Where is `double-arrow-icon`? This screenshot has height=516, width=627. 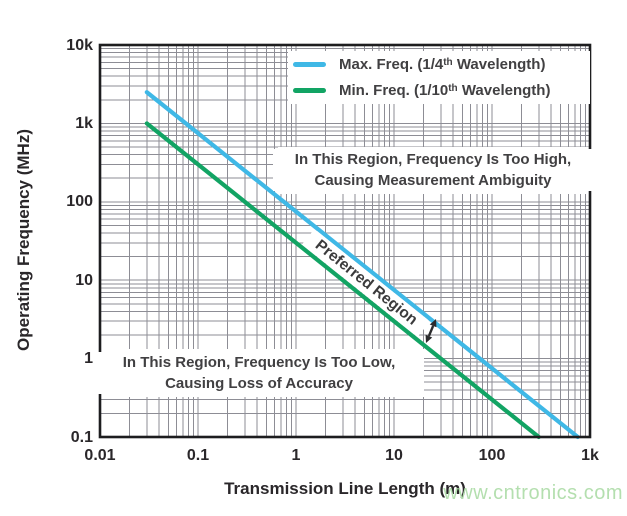
double-arrow-icon is located at coordinates (431, 331).